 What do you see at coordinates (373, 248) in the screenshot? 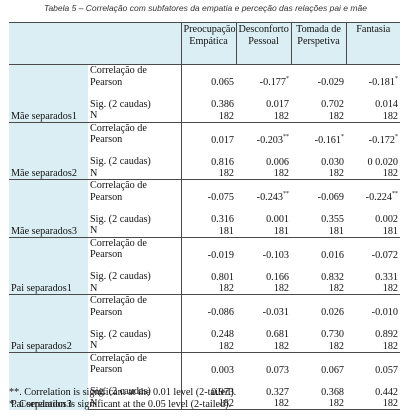
I see `table-cell: -0.072` at bounding box center [373, 248].